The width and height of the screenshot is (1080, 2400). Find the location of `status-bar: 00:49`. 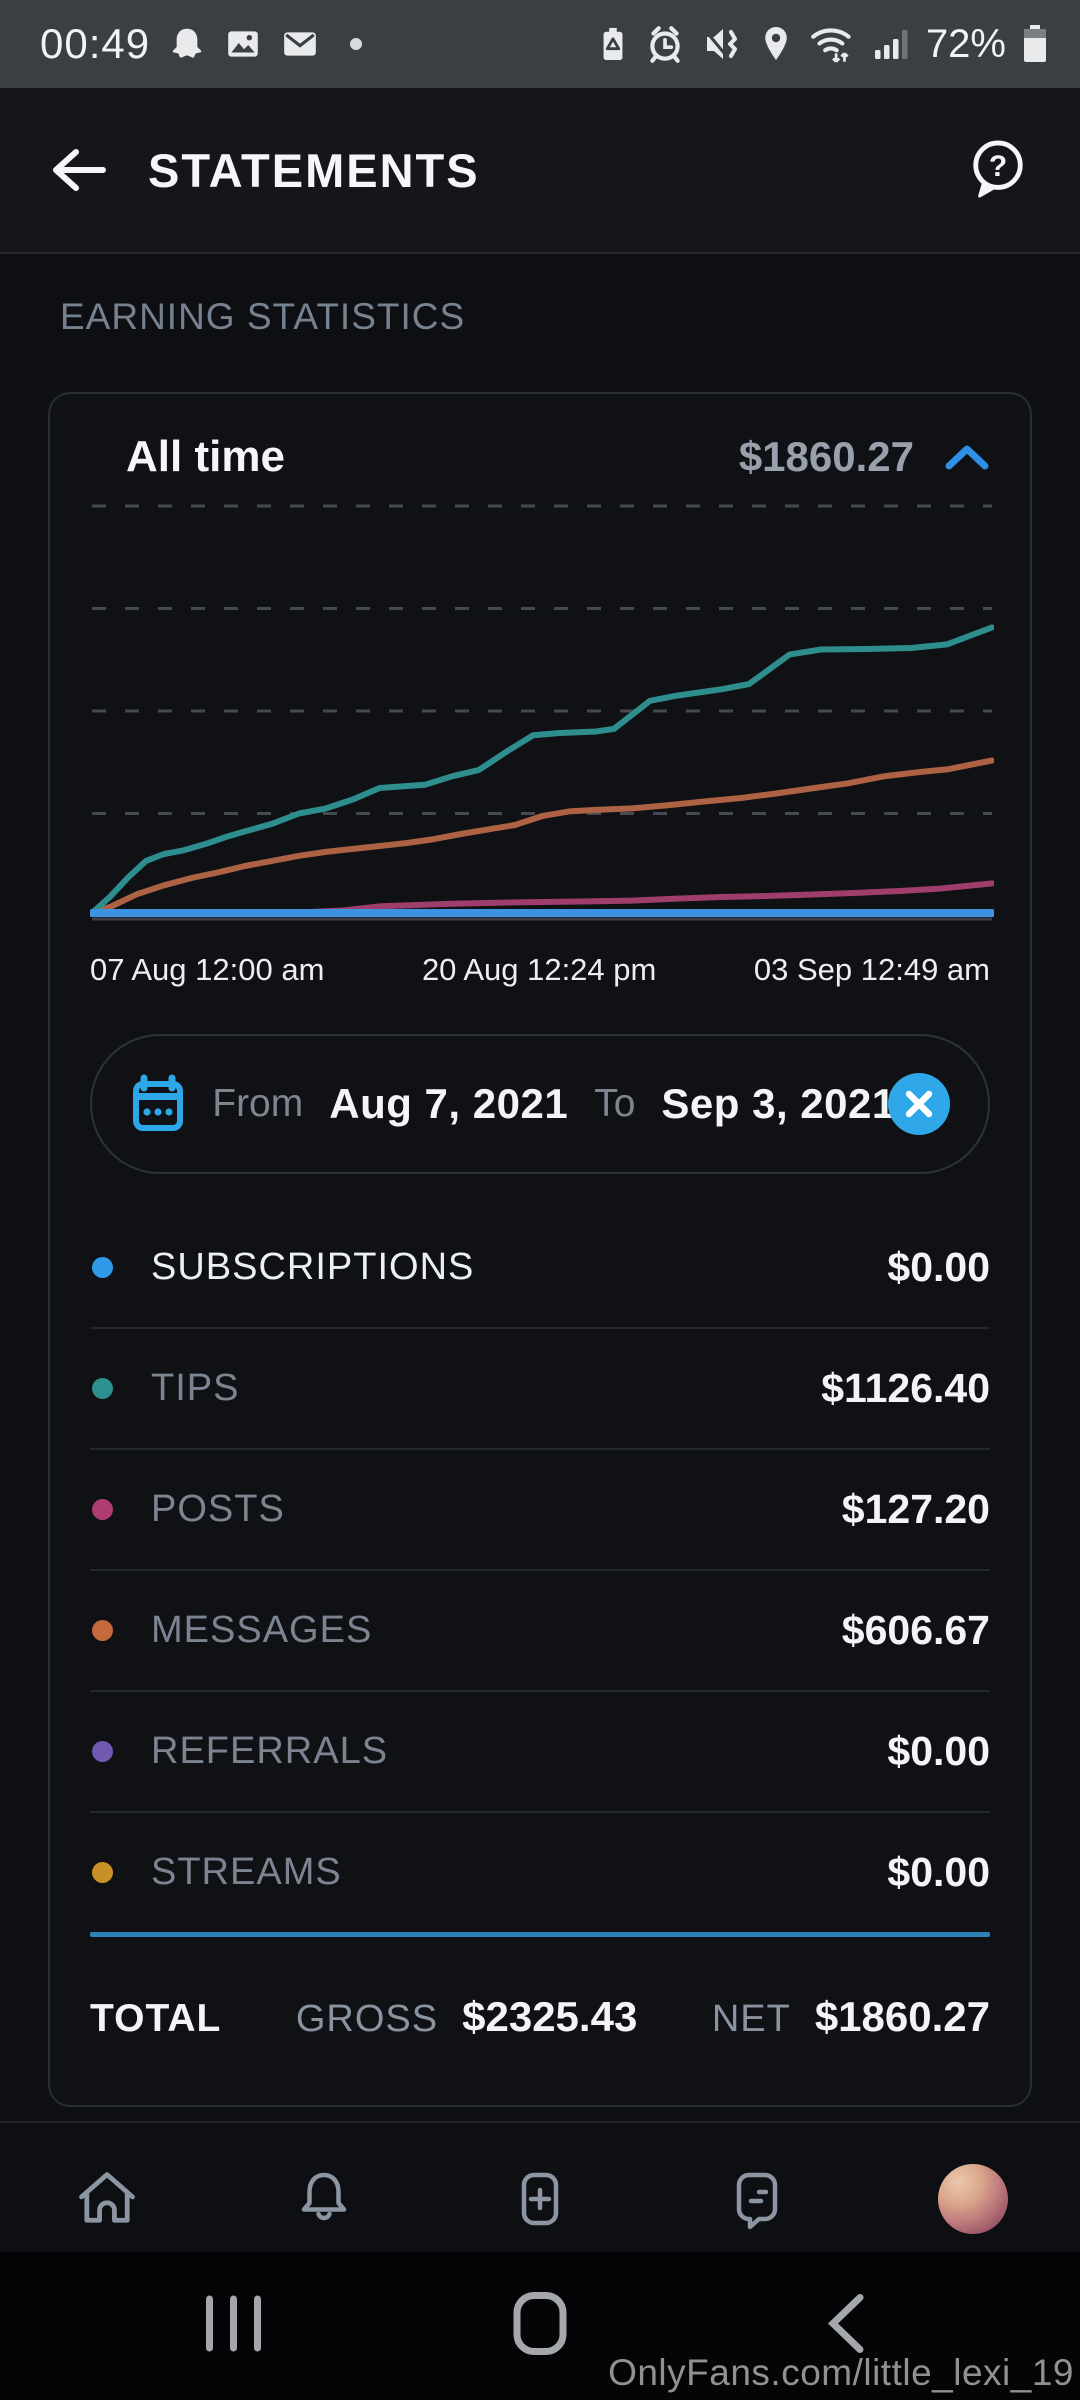

status-bar: 00:49 is located at coordinates (540, 44).